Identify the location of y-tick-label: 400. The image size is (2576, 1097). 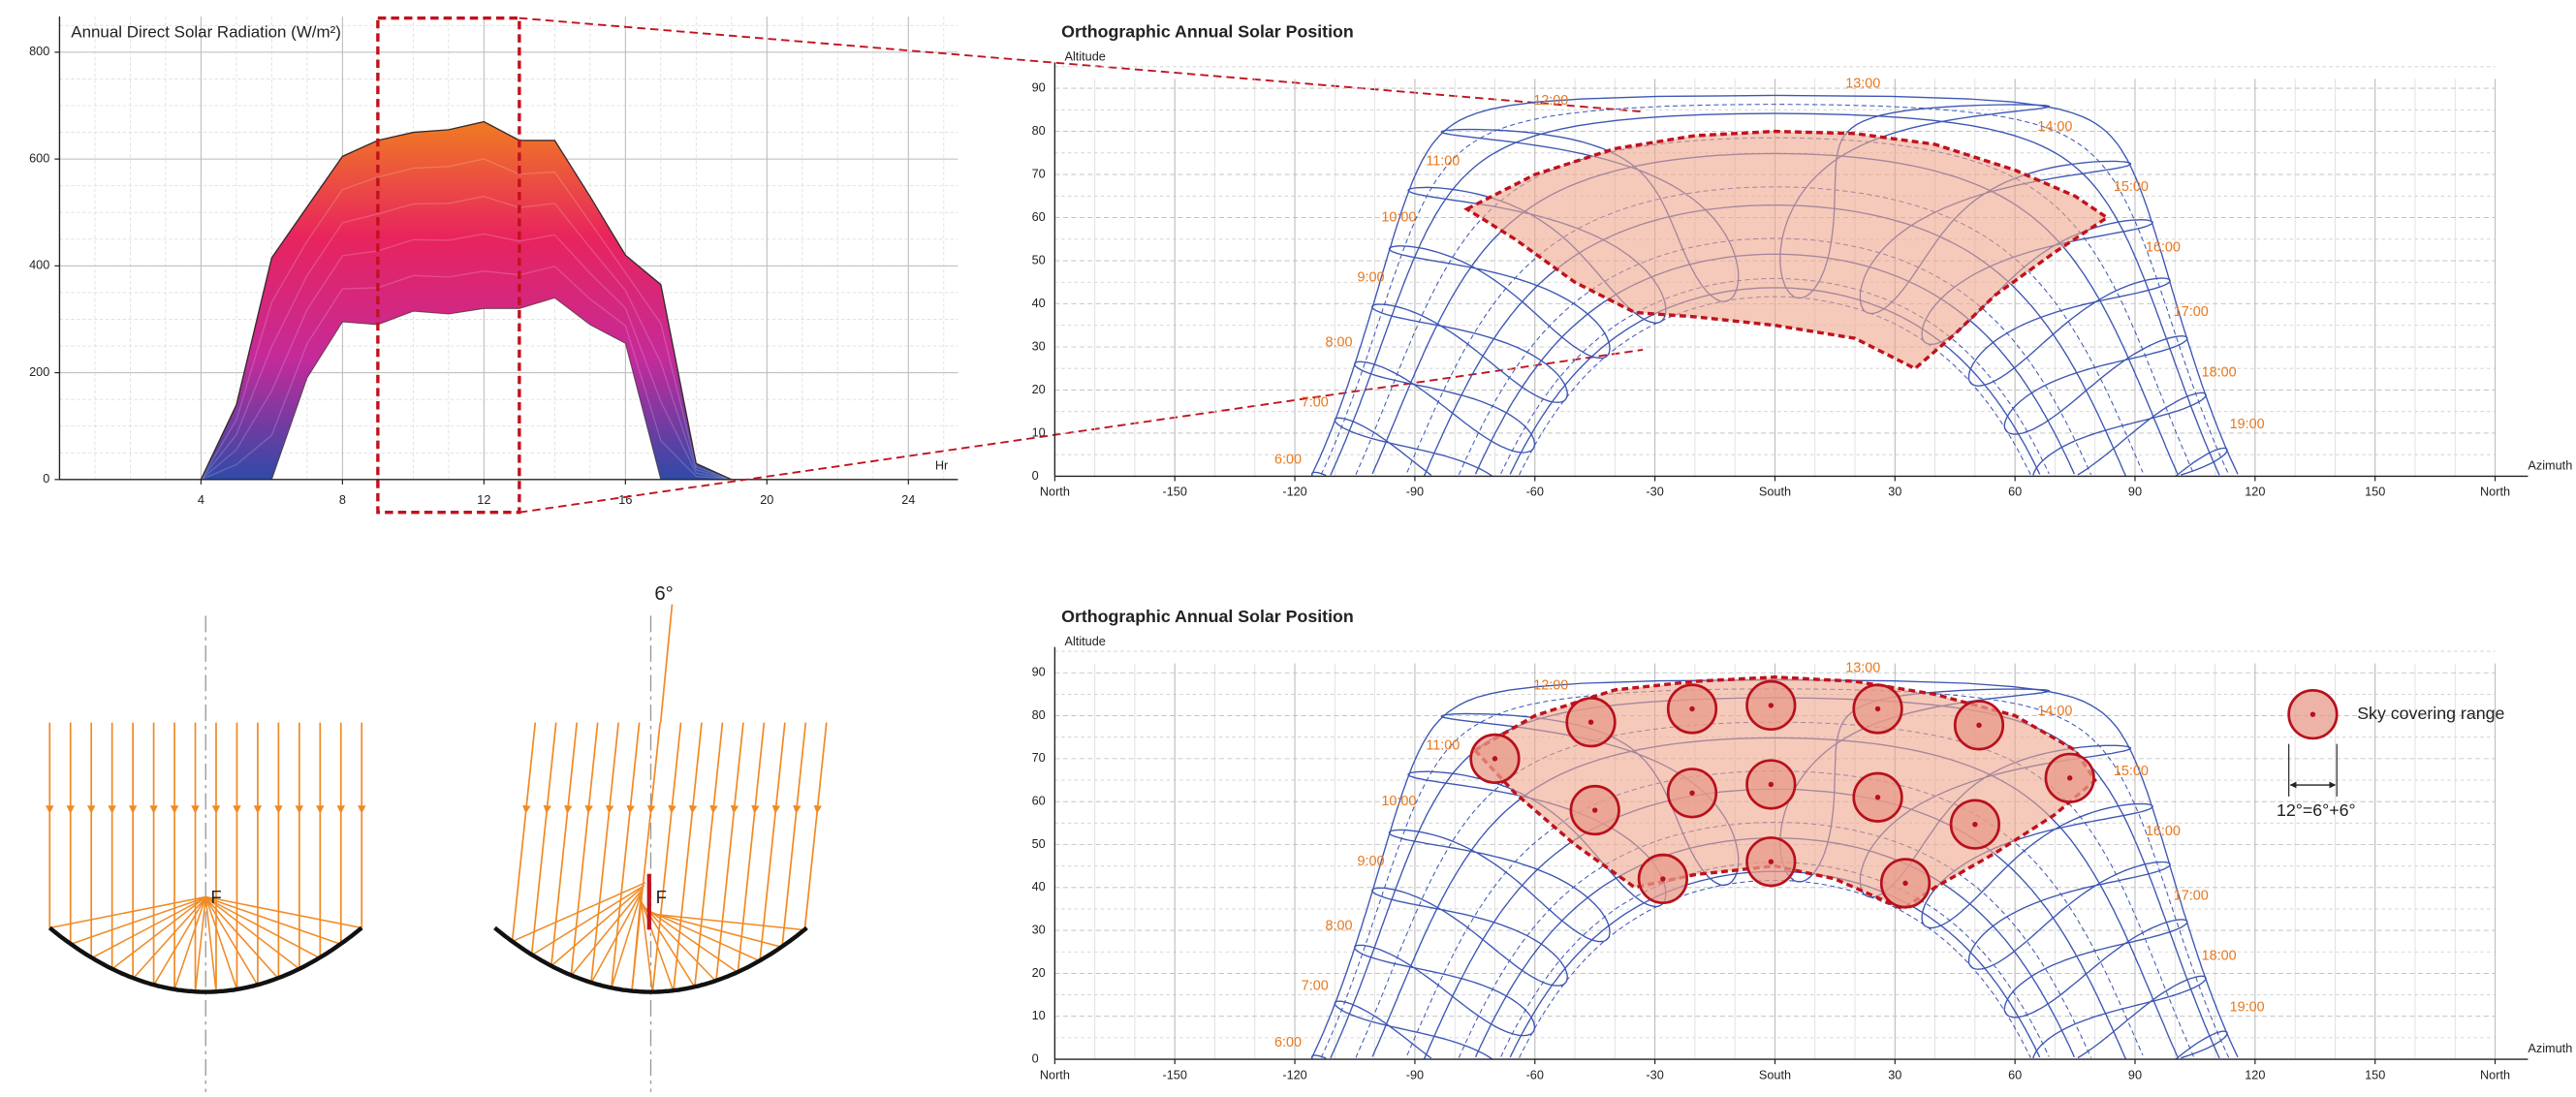
(39, 265).